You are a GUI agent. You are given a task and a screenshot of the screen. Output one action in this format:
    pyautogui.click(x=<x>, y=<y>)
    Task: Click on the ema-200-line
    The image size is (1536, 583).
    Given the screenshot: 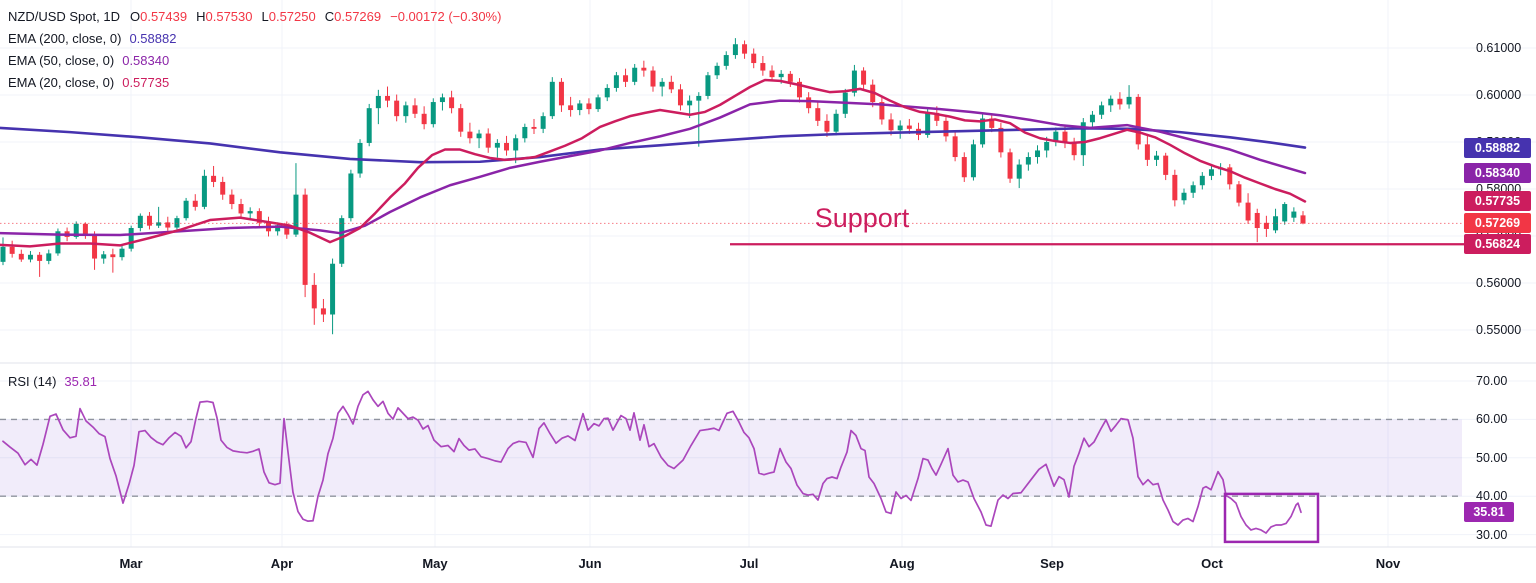 What is the action you would take?
    pyautogui.click(x=653, y=145)
    